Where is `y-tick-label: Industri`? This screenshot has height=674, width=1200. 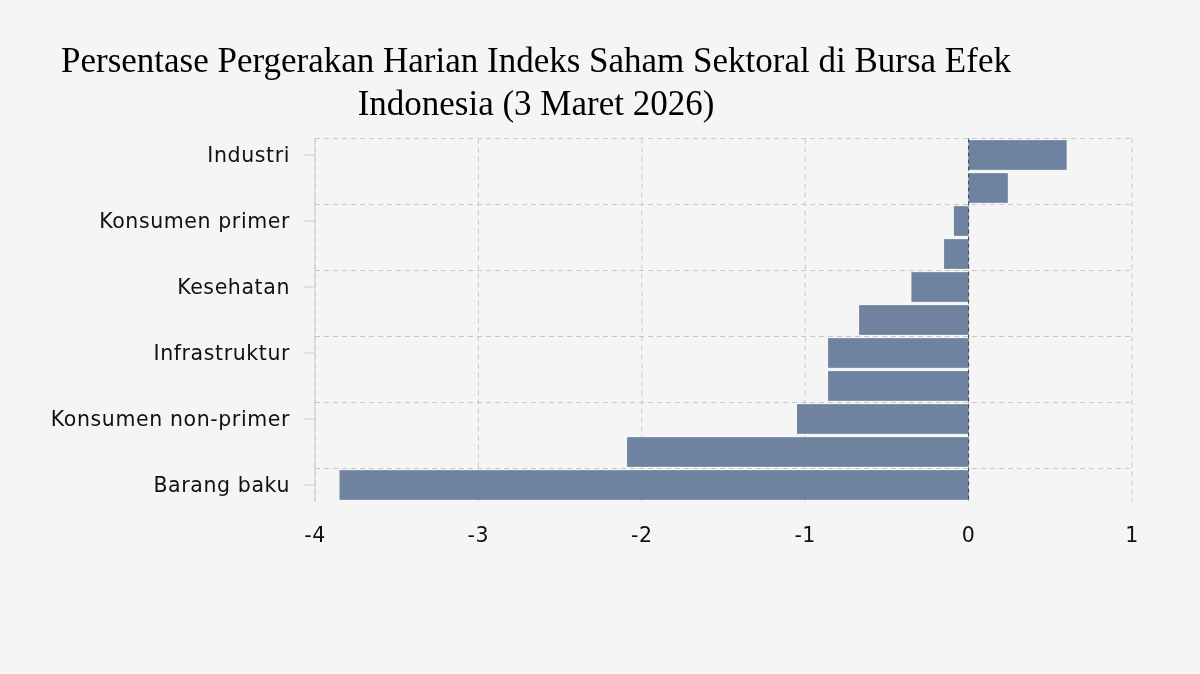
y-tick-label: Industri is located at coordinates (248, 155).